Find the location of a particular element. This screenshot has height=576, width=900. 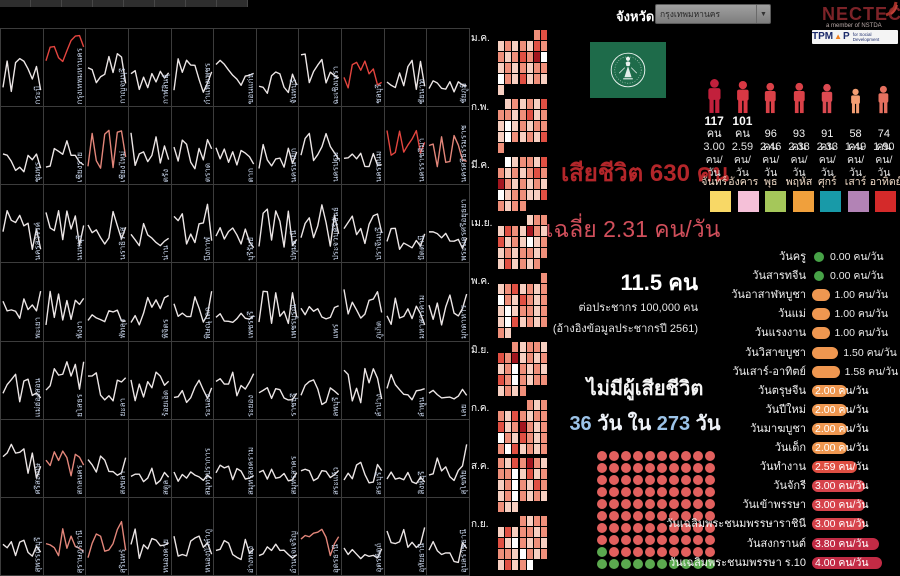

province-cell: พิจิตร is located at coordinates (150, 302).